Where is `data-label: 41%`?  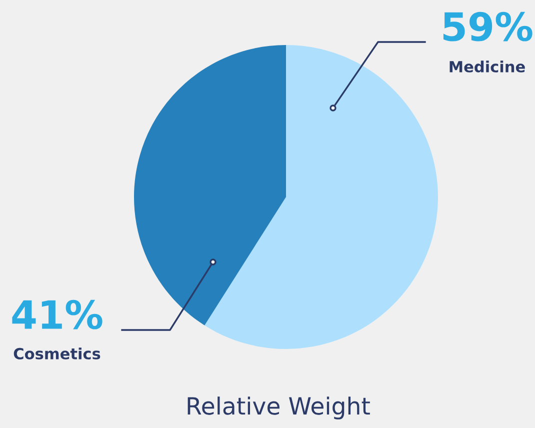
data-label: 41% is located at coordinates (57, 315).